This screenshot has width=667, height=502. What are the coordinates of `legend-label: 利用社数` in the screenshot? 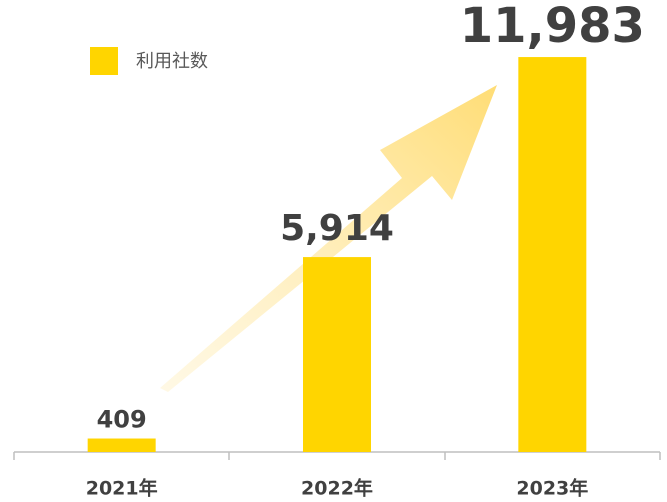 It's located at (172, 61).